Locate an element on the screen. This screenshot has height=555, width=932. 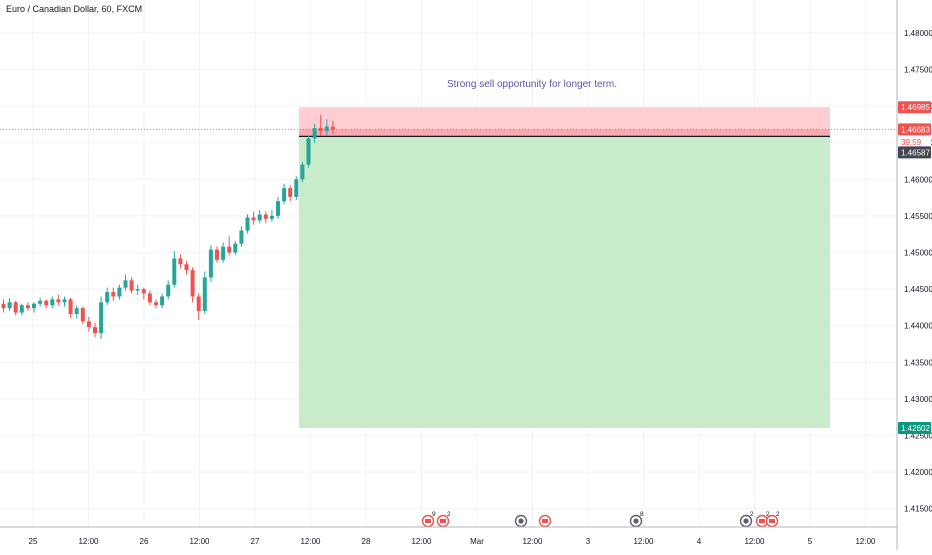
y-tick-label: 1.41500 is located at coordinates (918, 509).